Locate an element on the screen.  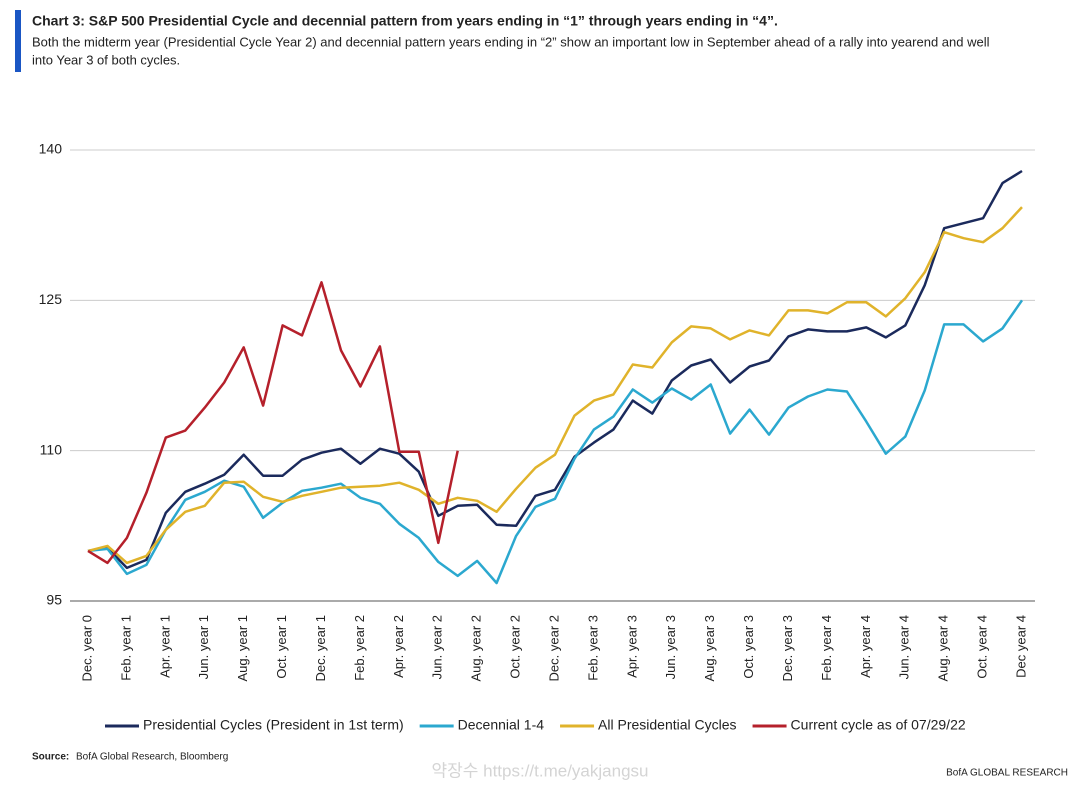
y-tick-label: 125 is located at coordinates (51, 299).